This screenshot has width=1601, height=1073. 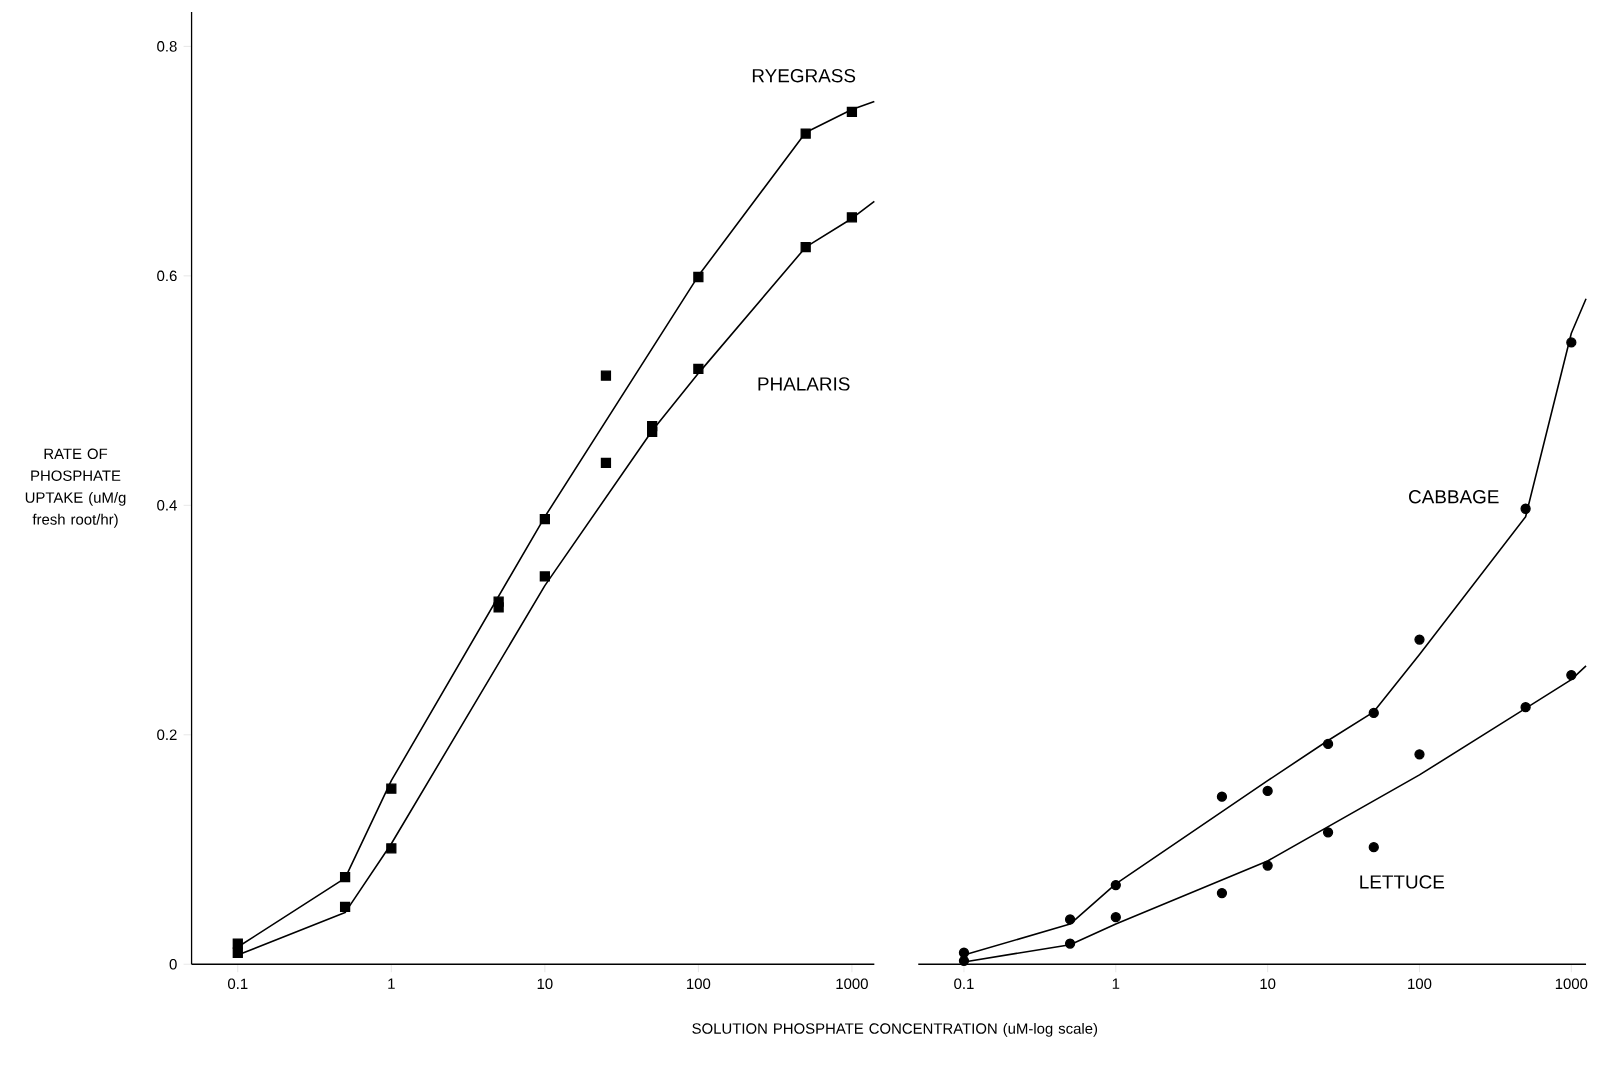 I want to click on y-axis-title: RATE OF PHOSPHATE UPTAKE (uM/g fresh root/hr), so click(x=75, y=488).